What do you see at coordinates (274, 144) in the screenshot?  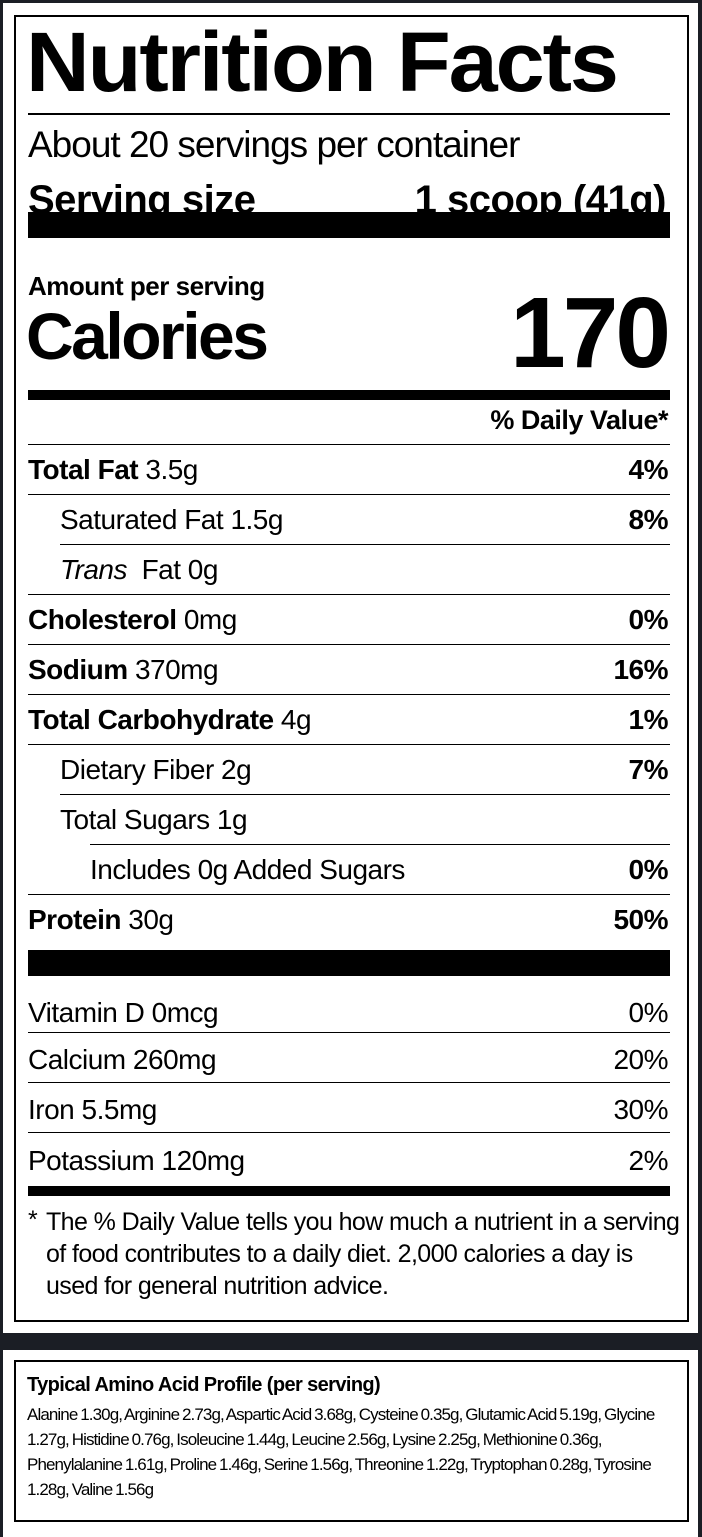 I see `servings-per-container: About 20 servings per container` at bounding box center [274, 144].